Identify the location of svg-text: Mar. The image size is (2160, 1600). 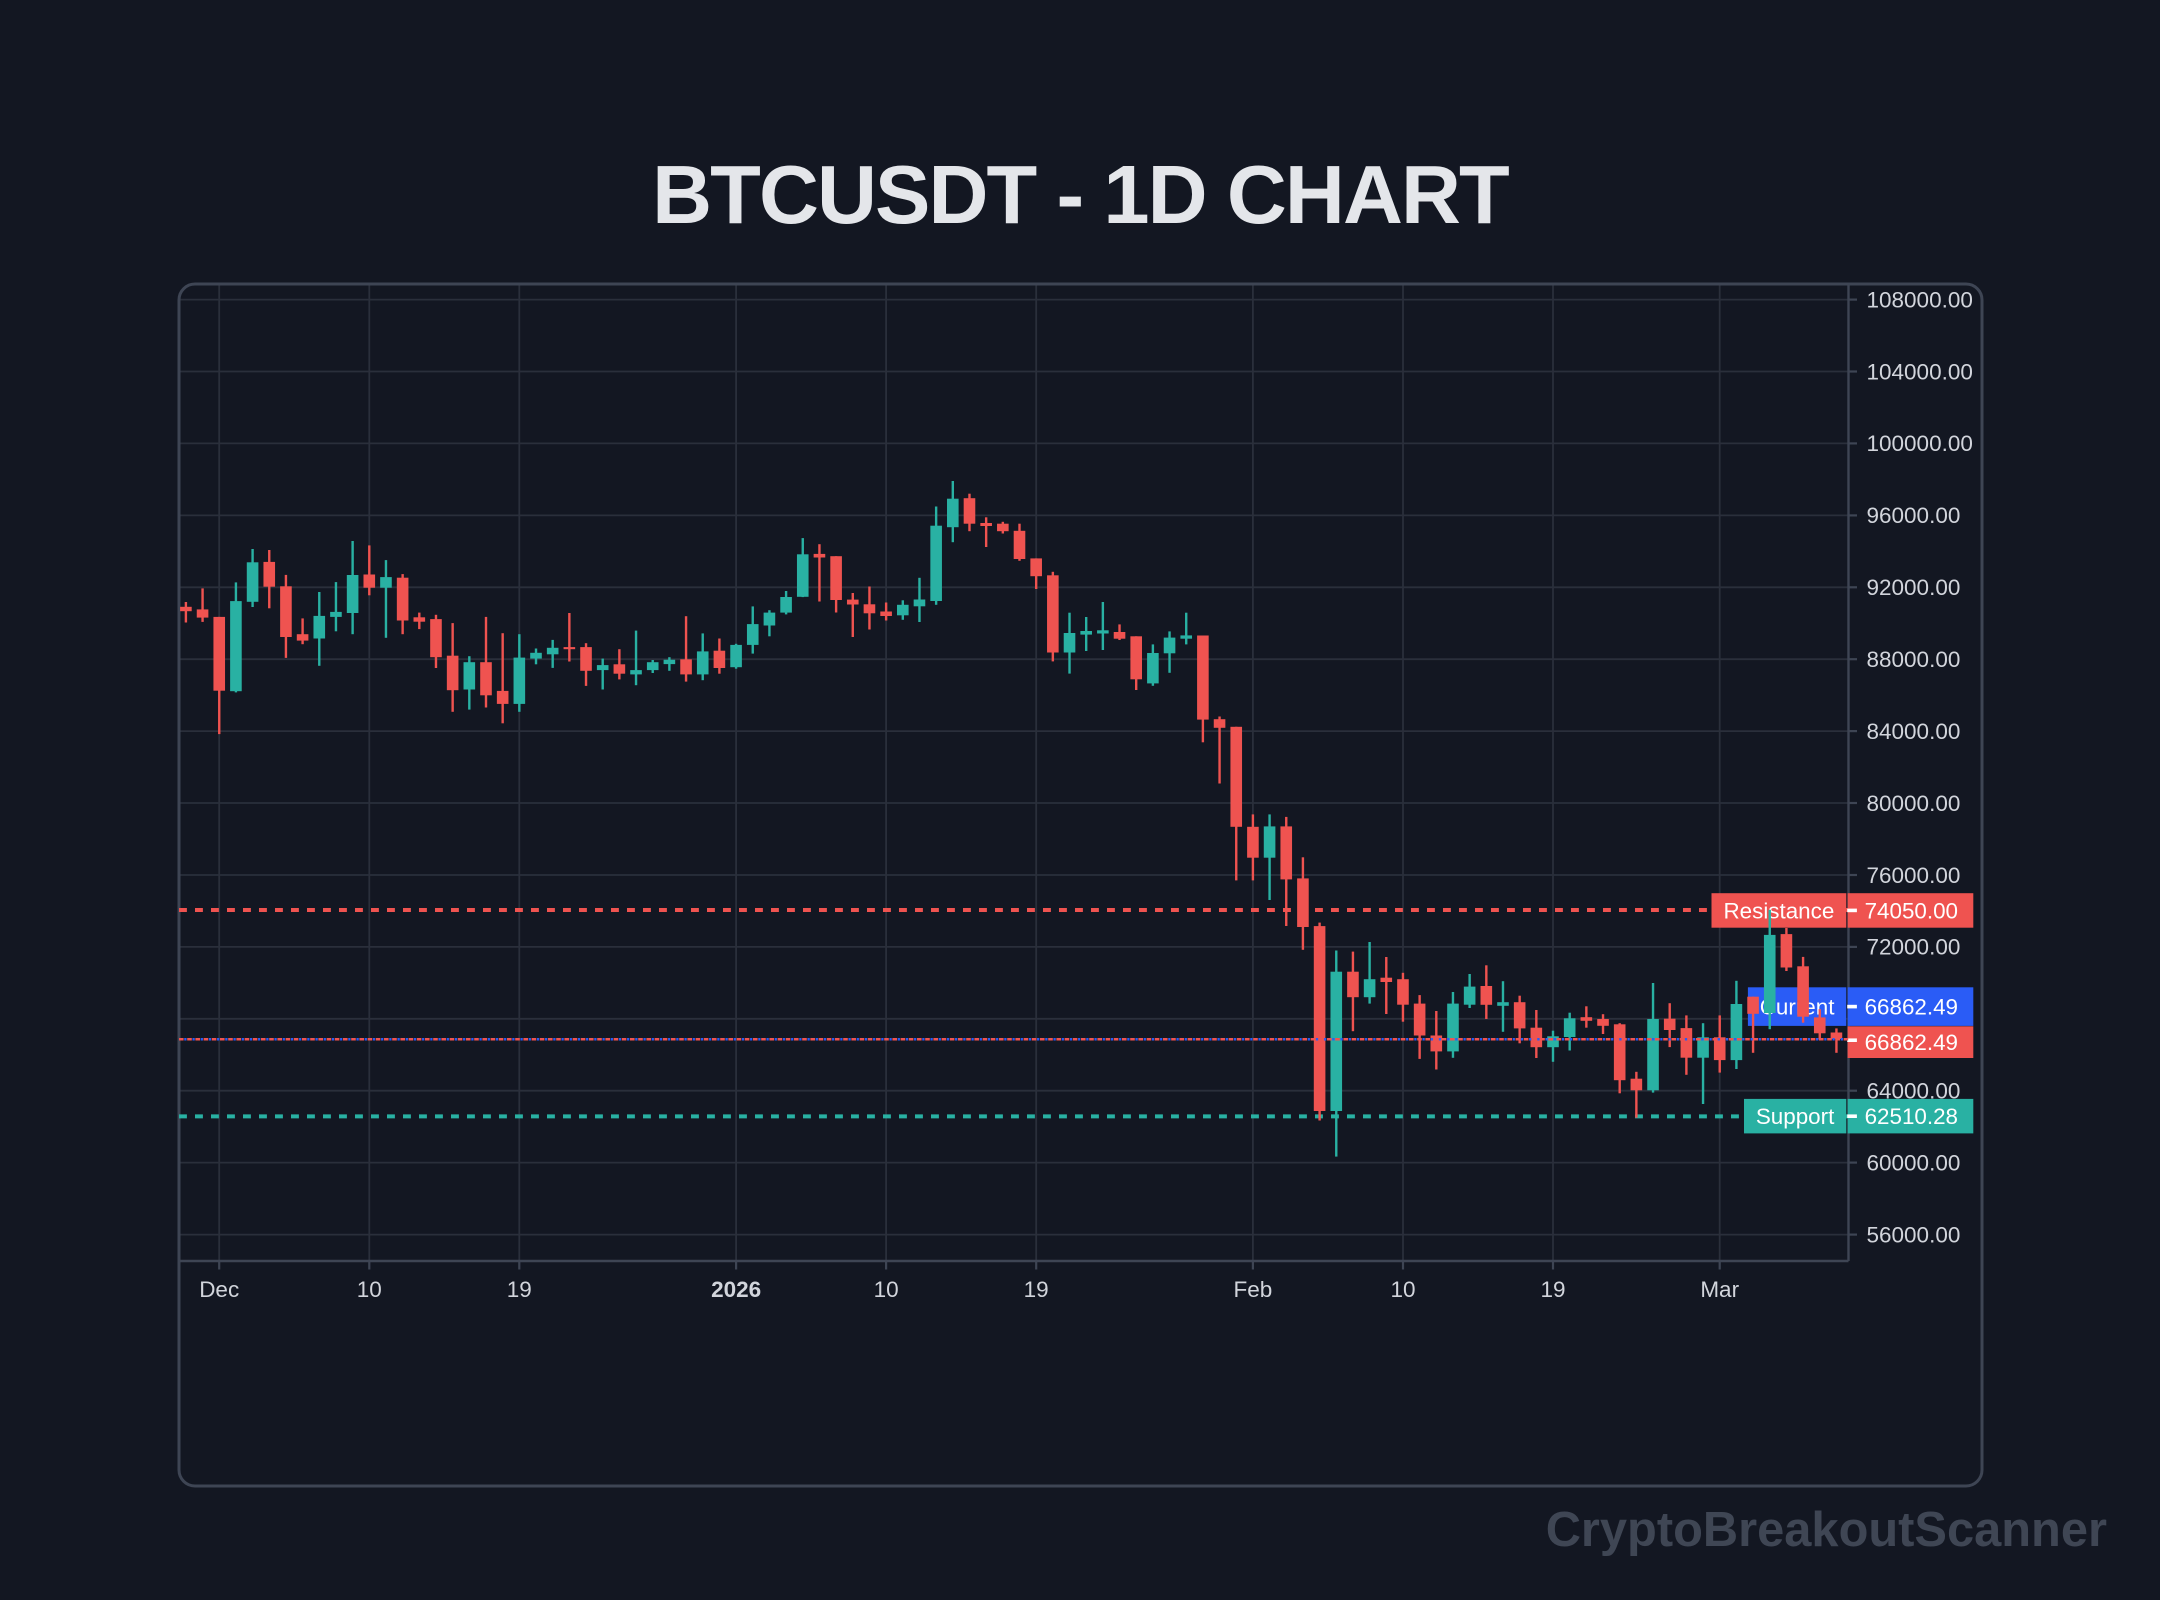
(1719, 1289).